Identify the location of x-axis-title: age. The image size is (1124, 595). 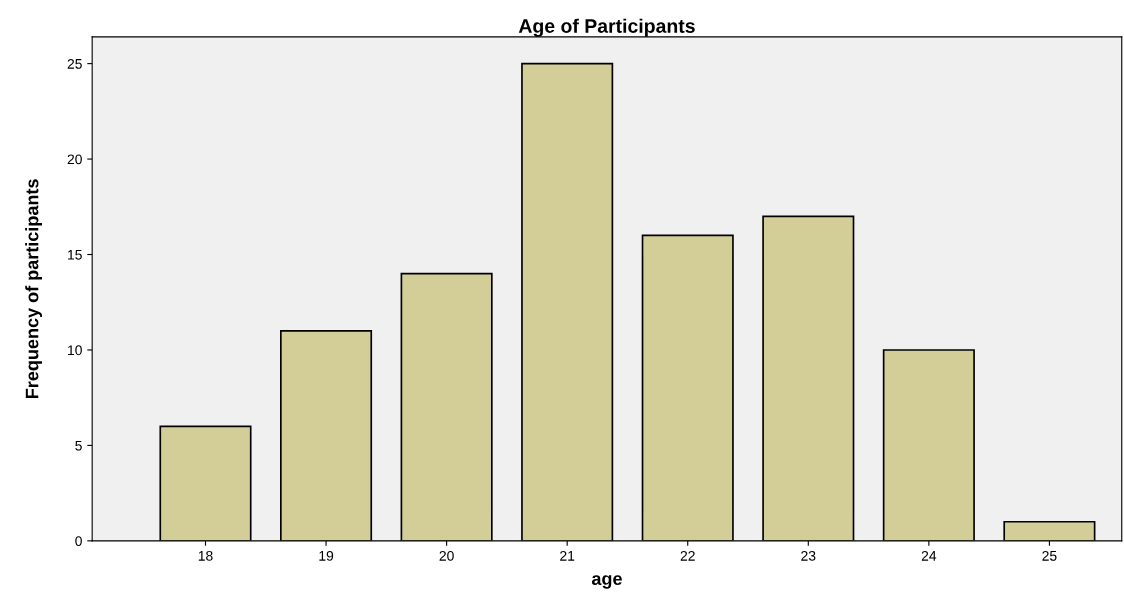
(606, 582).